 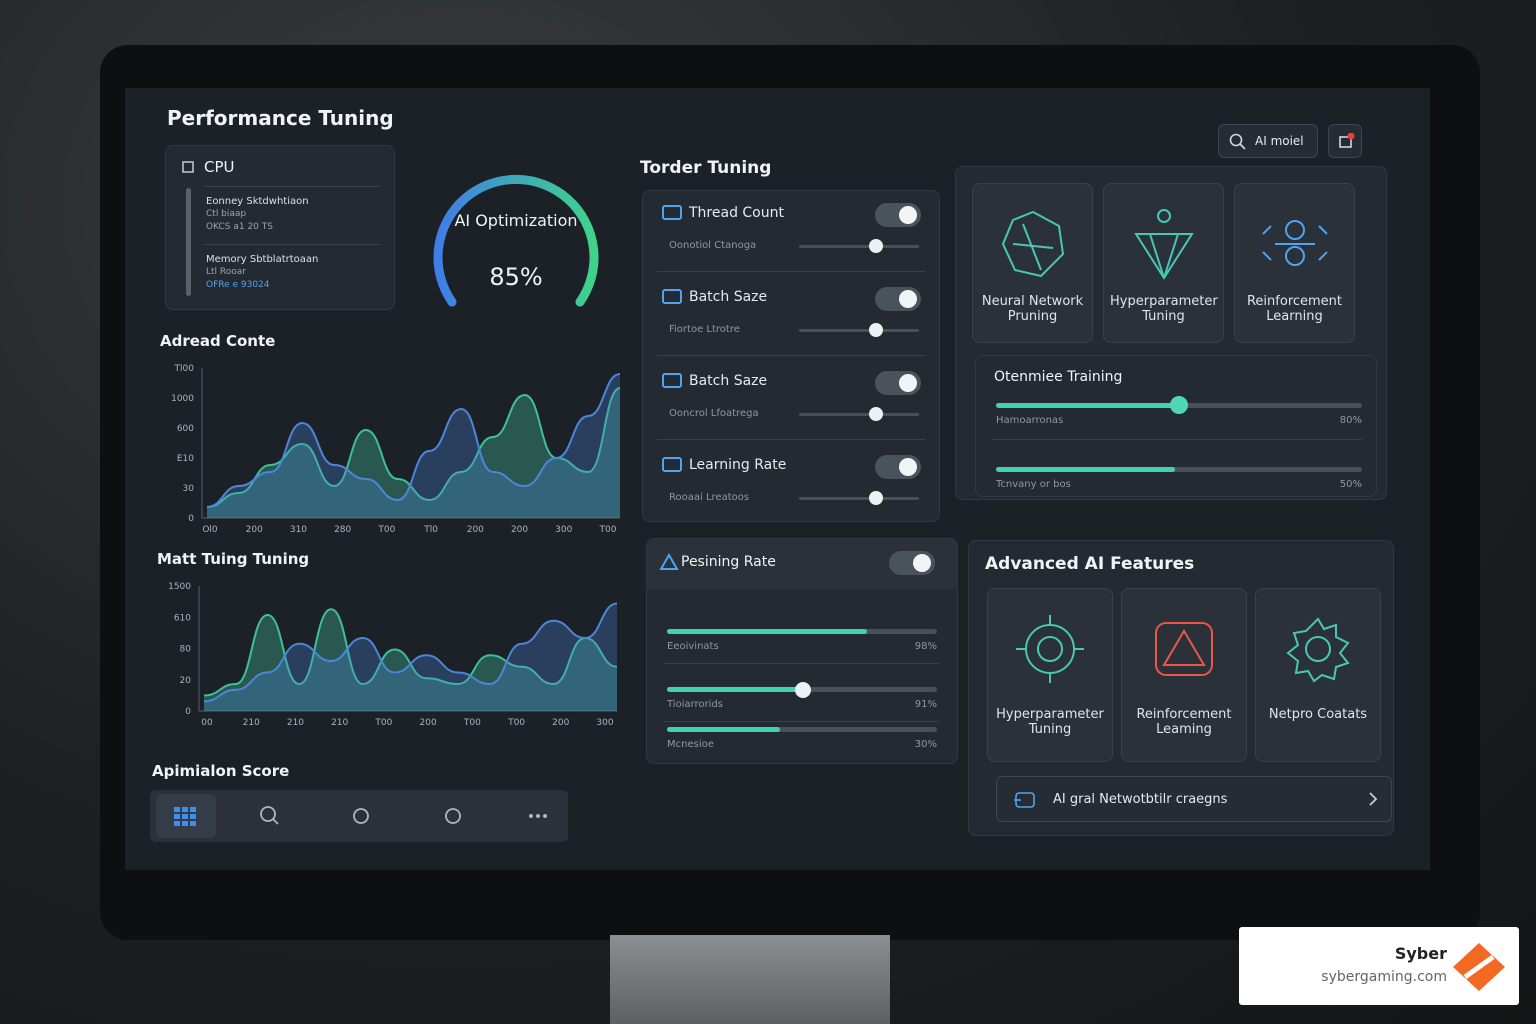 I want to click on chart-area, so click(x=410, y=660).